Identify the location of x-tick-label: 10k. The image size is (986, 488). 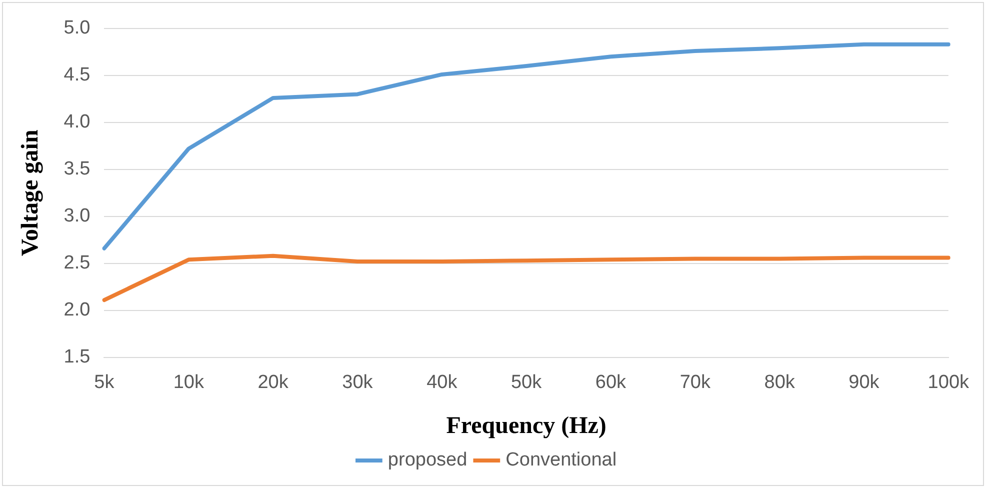
(188, 383).